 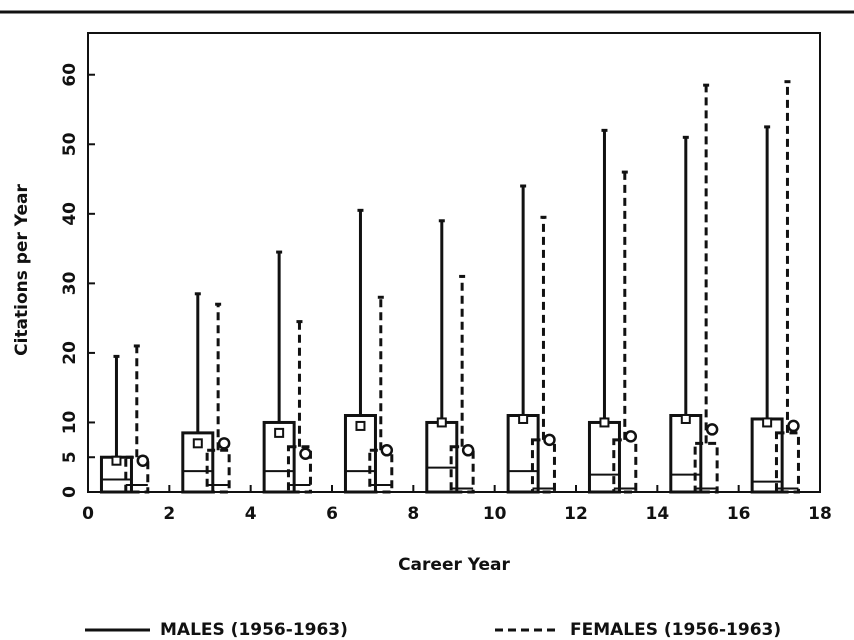 I want to click on x-tick-label: 14, so click(x=657, y=514).